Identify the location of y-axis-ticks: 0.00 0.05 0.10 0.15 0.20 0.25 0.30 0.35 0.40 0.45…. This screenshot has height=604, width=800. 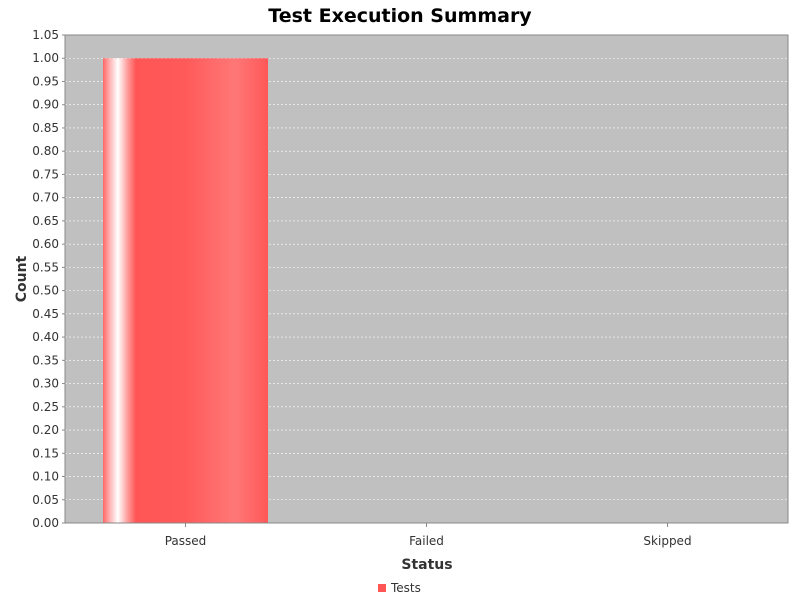
(48, 279).